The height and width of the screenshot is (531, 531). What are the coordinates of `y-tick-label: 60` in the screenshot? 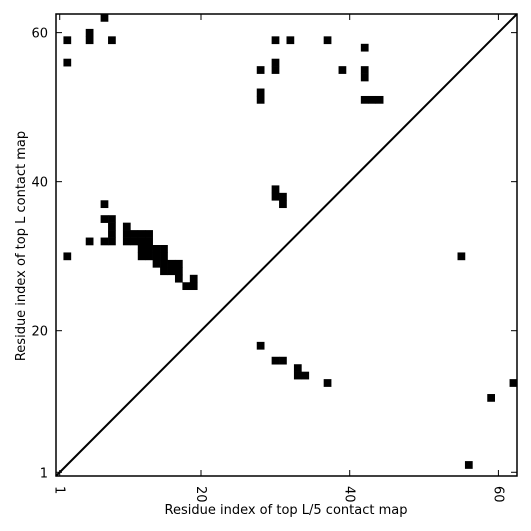 It's located at (39, 34).